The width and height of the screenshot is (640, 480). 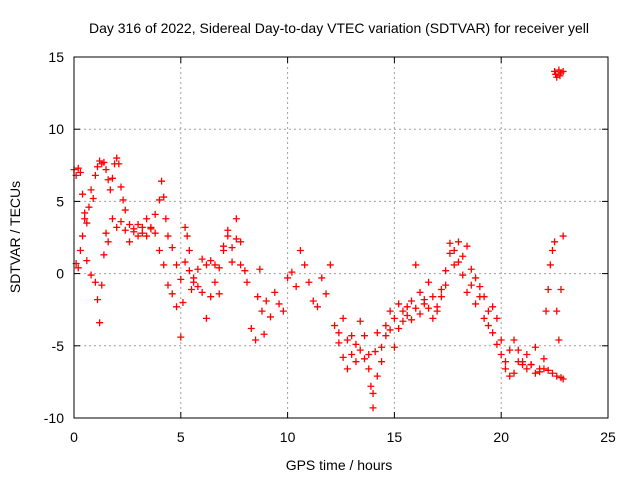 I want to click on y-tick-label: 15, so click(x=56, y=57).